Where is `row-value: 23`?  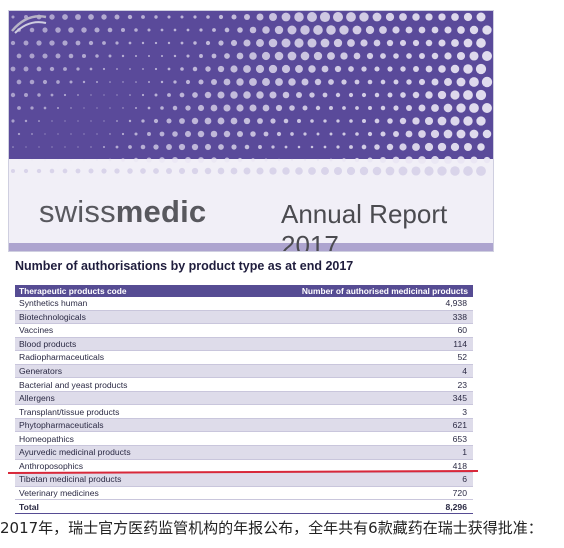
row-value: 23 is located at coordinates (379, 384).